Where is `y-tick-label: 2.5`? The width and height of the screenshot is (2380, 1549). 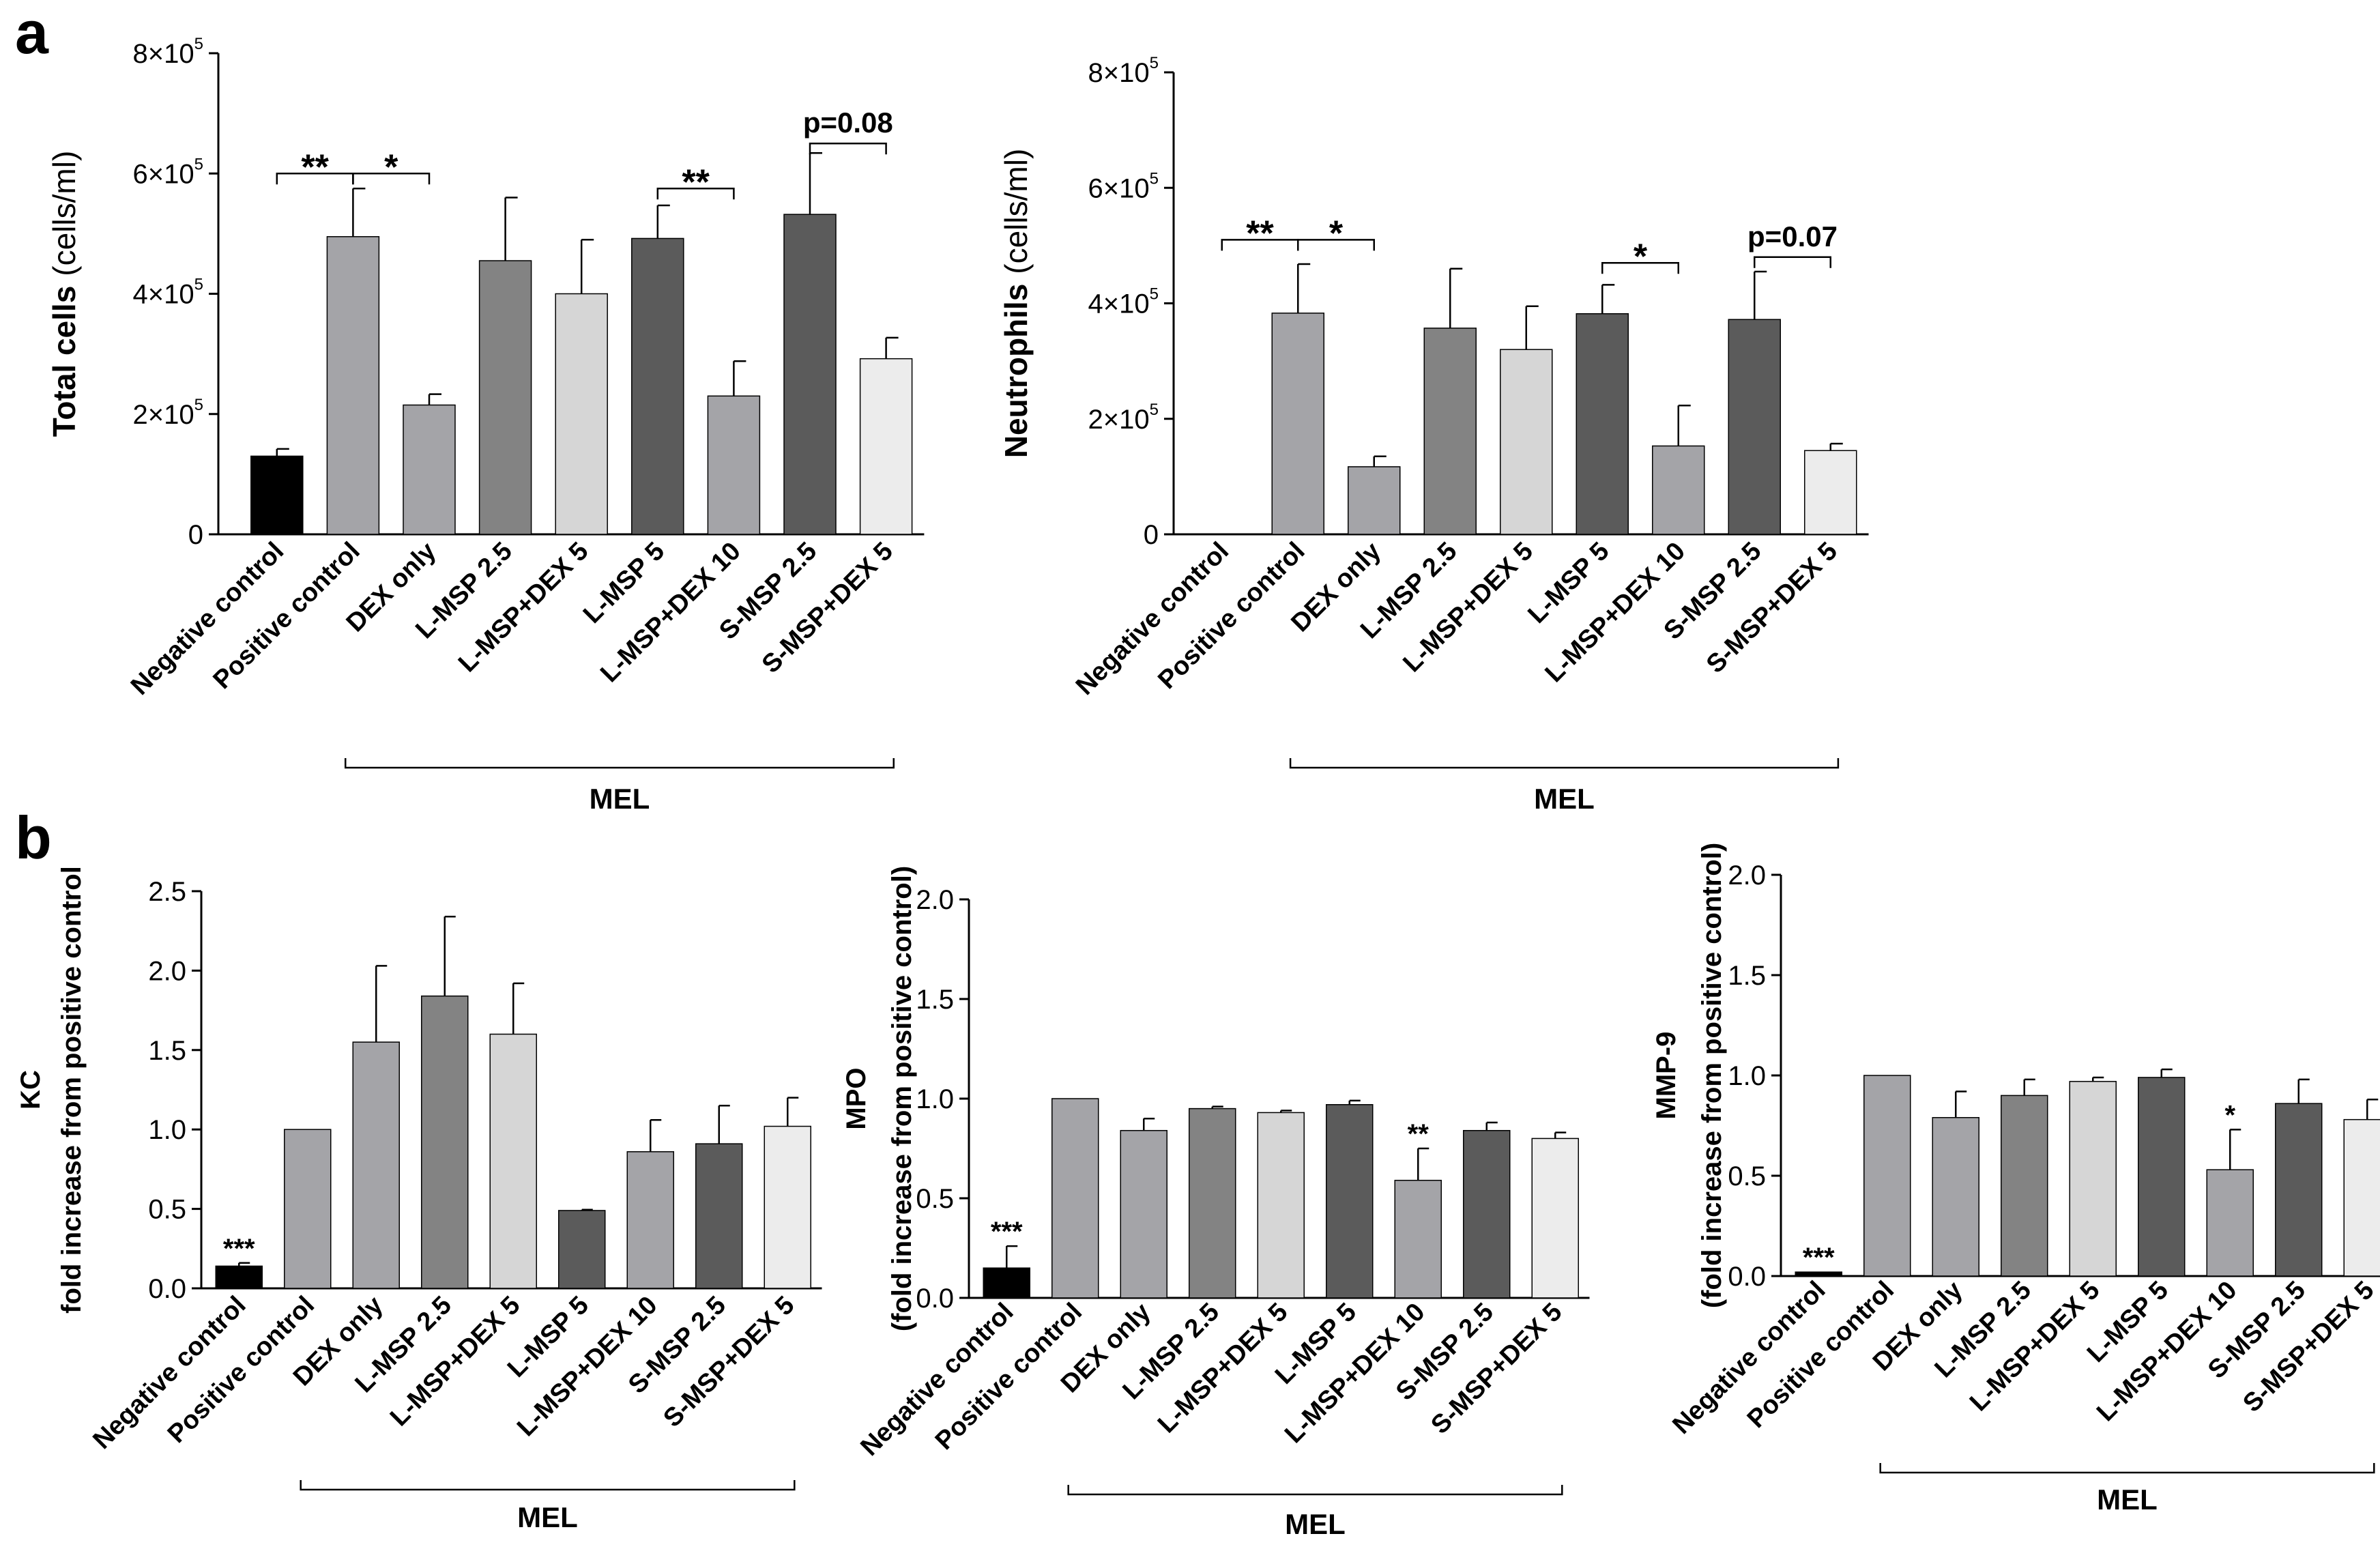
y-tick-label: 2.5 is located at coordinates (167, 892).